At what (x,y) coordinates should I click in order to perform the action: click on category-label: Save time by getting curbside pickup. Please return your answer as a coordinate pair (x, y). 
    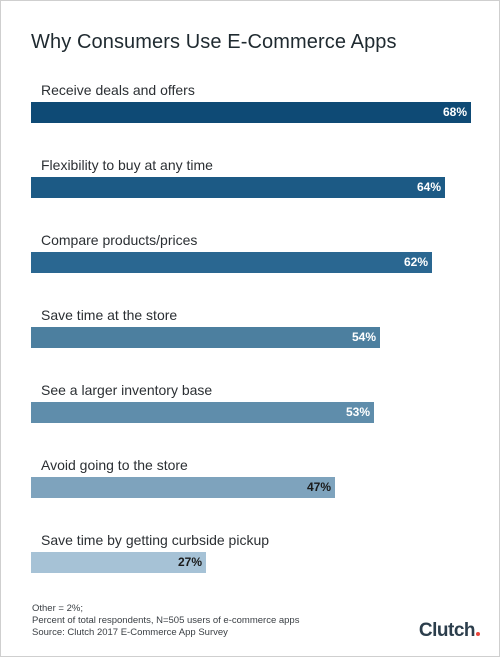
    Looking at the image, I should click on (155, 540).